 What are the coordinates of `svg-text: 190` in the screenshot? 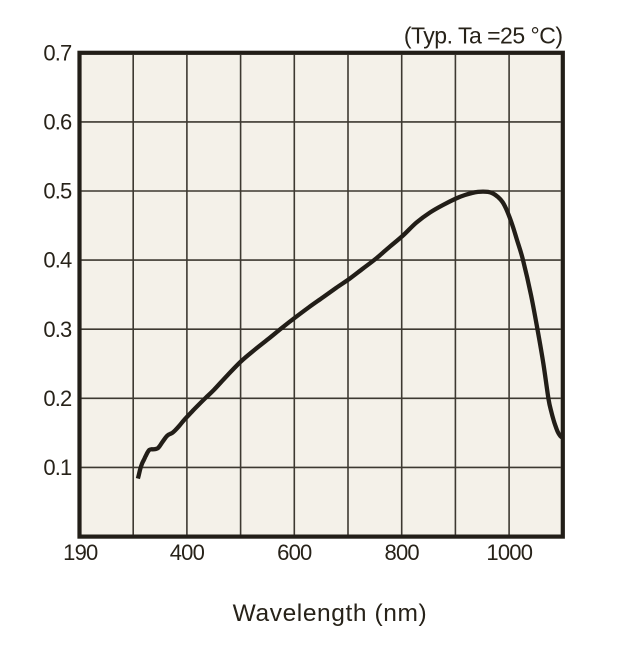 It's located at (80, 552).